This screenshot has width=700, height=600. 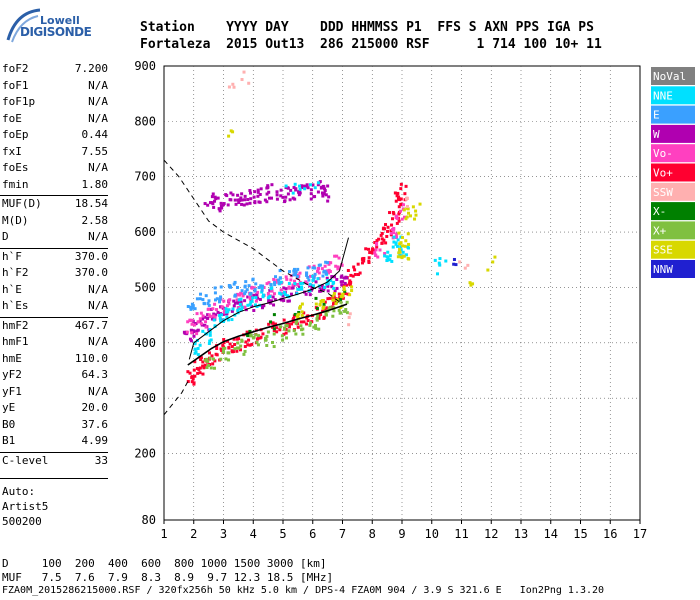 I want to click on param-row: hmF1 N/A, so click(x=55, y=342).